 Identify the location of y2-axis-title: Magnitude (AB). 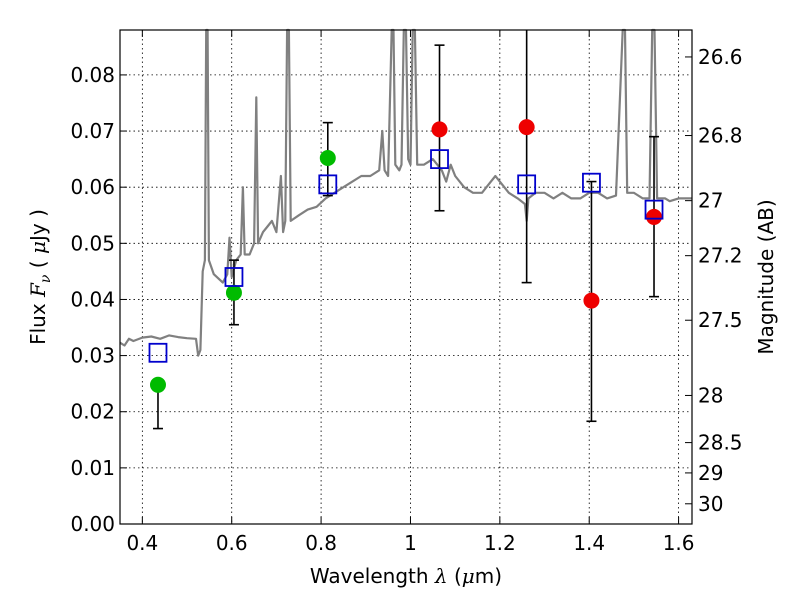
(766, 276).